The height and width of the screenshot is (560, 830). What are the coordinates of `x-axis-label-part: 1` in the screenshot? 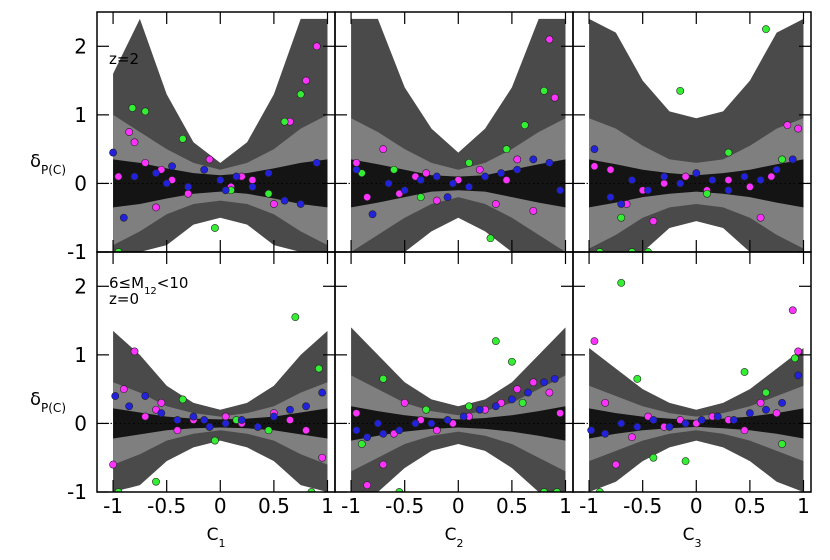 It's located at (221, 543).